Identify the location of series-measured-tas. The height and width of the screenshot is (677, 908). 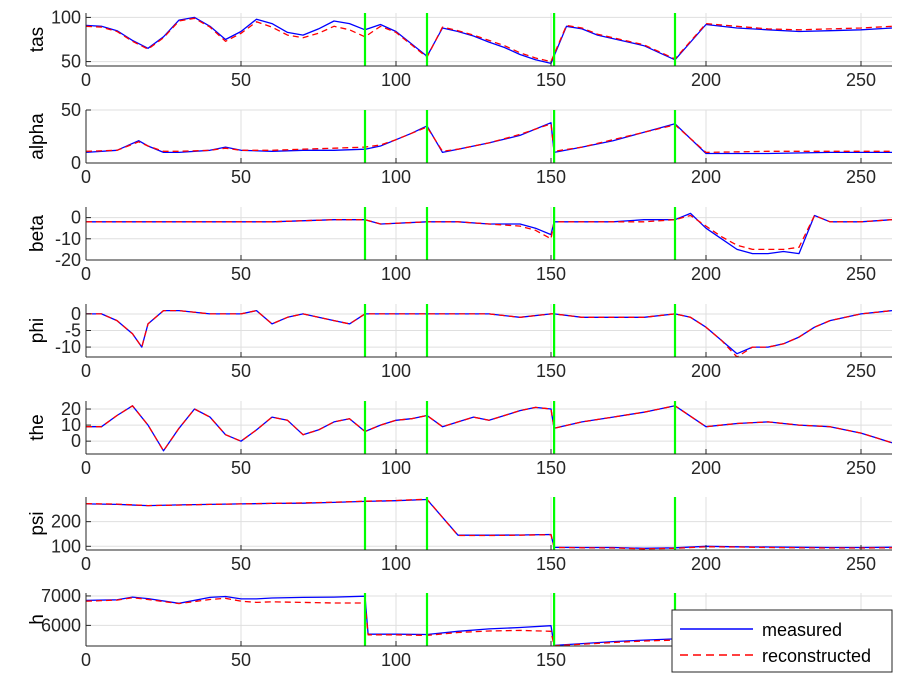
(489, 40).